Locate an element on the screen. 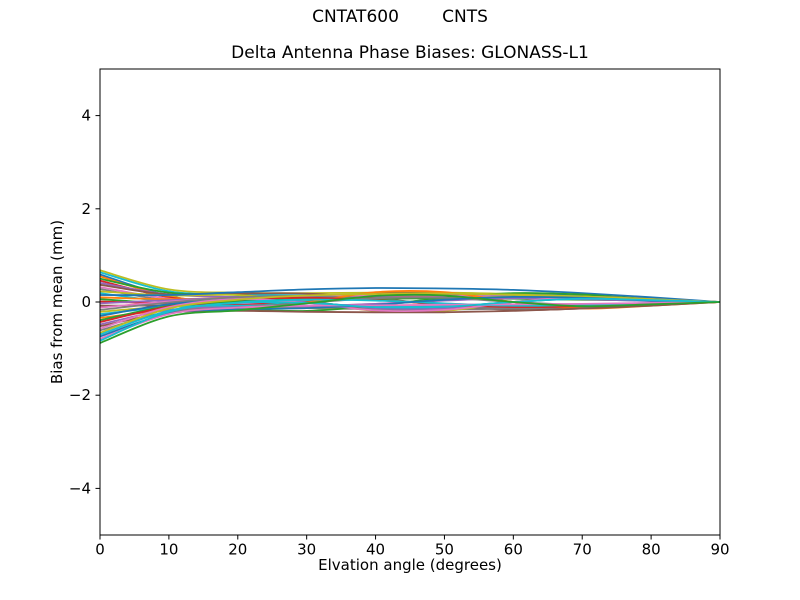 This screenshot has height=600, width=800. x-tick-label: 10 is located at coordinates (168, 550).